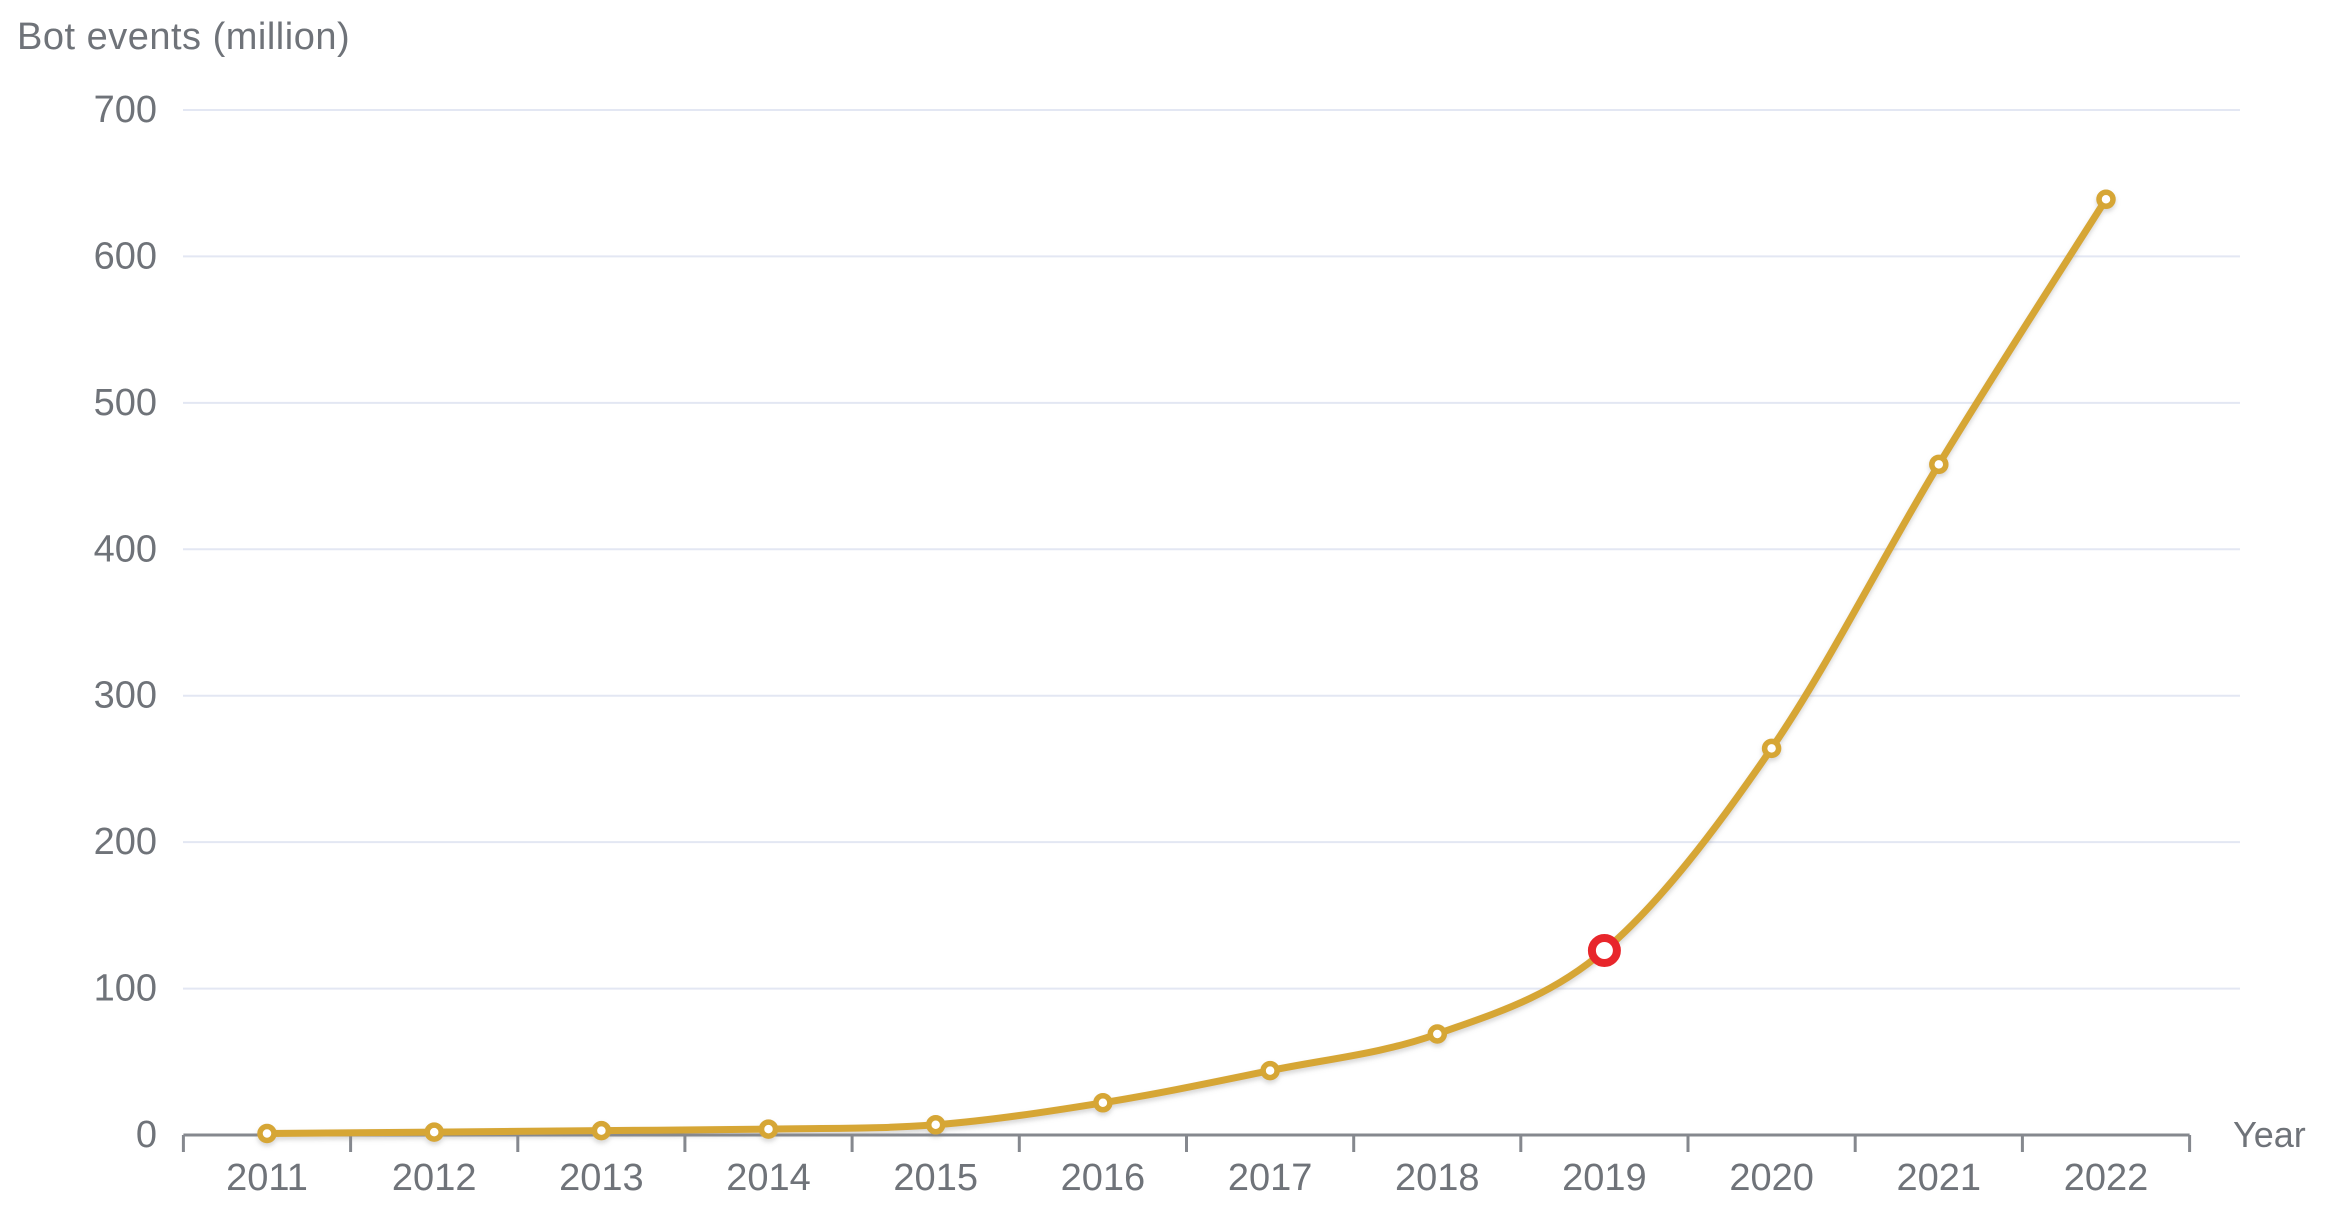 The width and height of the screenshot is (2338, 1228). I want to click on y-axis-tick-label: 0, so click(146, 1135).